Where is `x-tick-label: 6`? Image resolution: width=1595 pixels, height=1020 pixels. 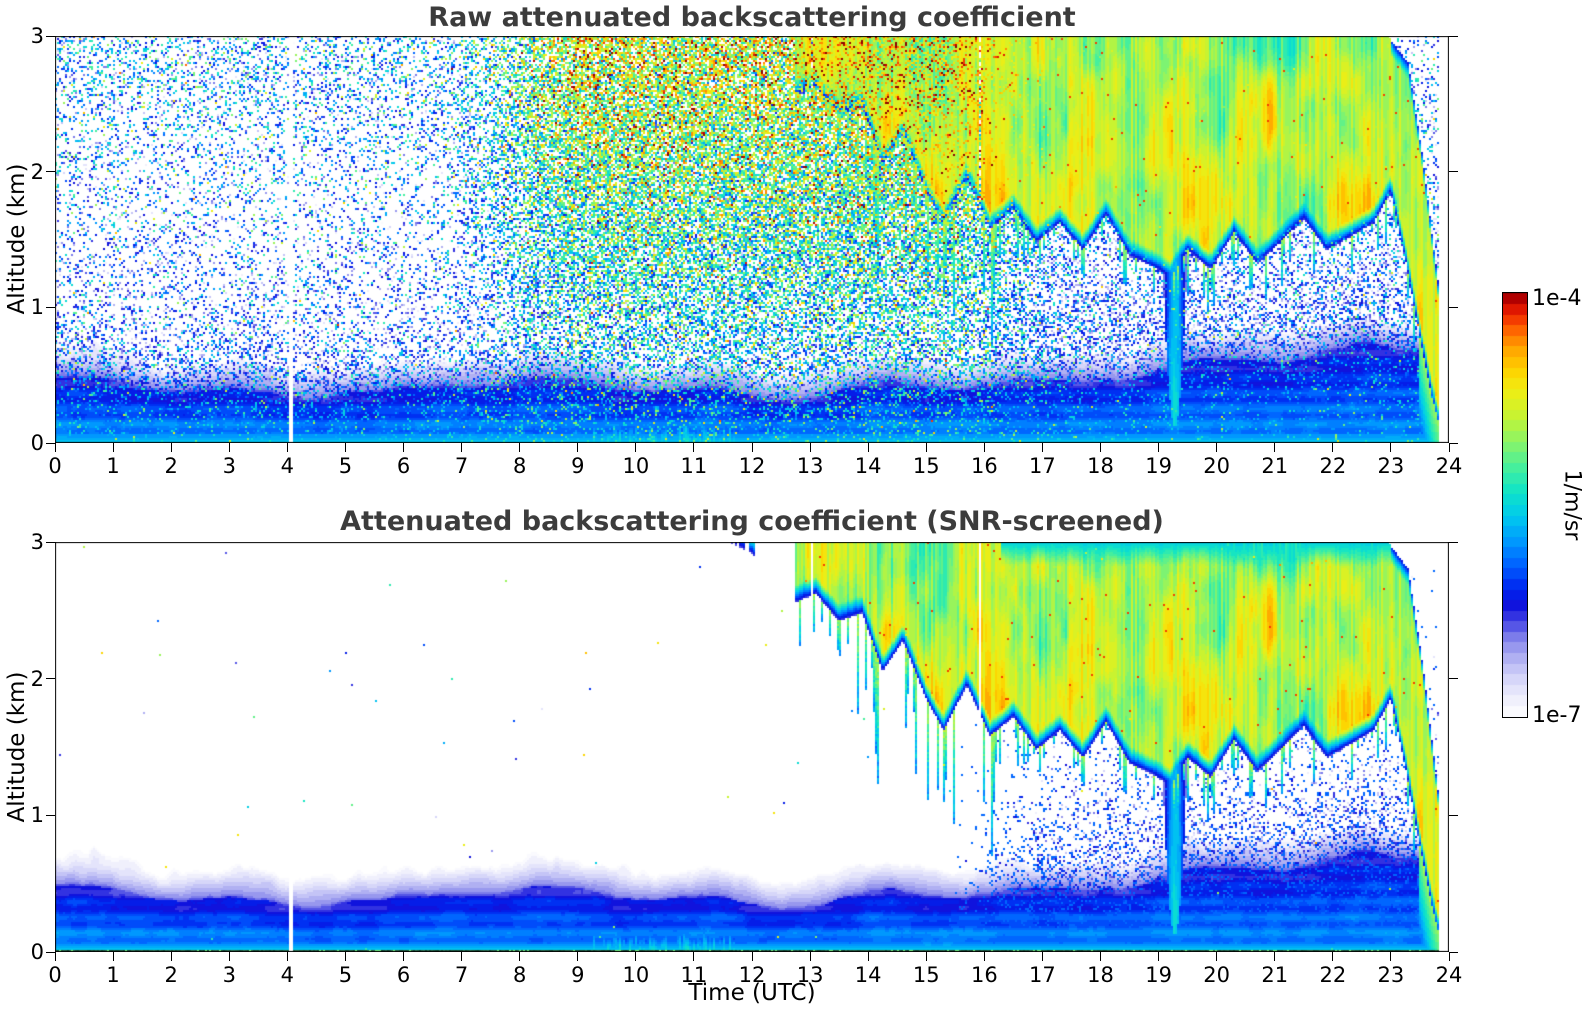 x-tick-label: 6 is located at coordinates (403, 466).